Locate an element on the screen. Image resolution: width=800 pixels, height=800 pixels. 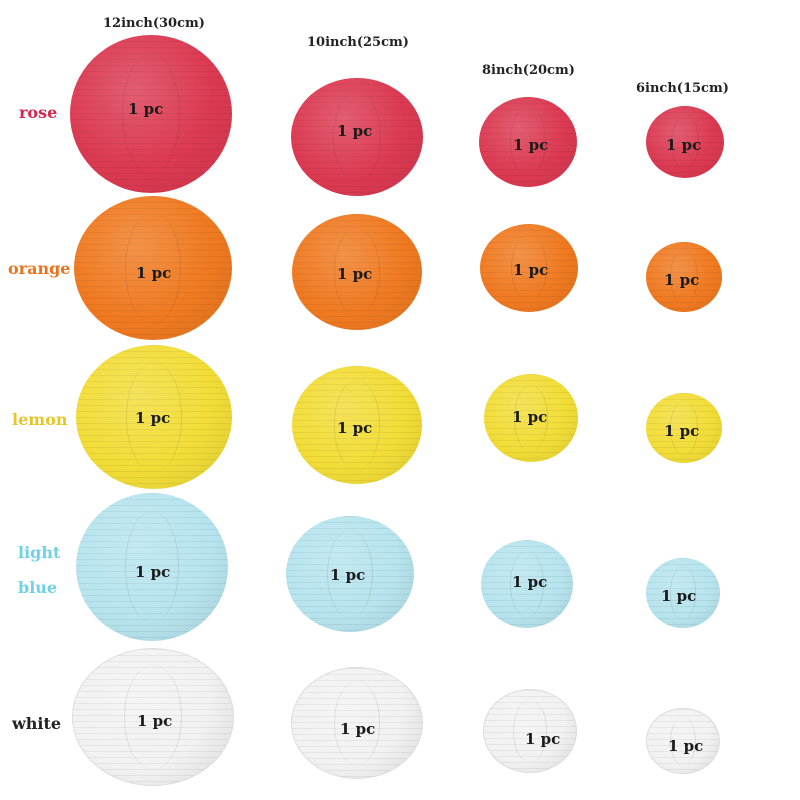
qty-label-lemon-6inch: 1 pc is located at coordinates (682, 431).